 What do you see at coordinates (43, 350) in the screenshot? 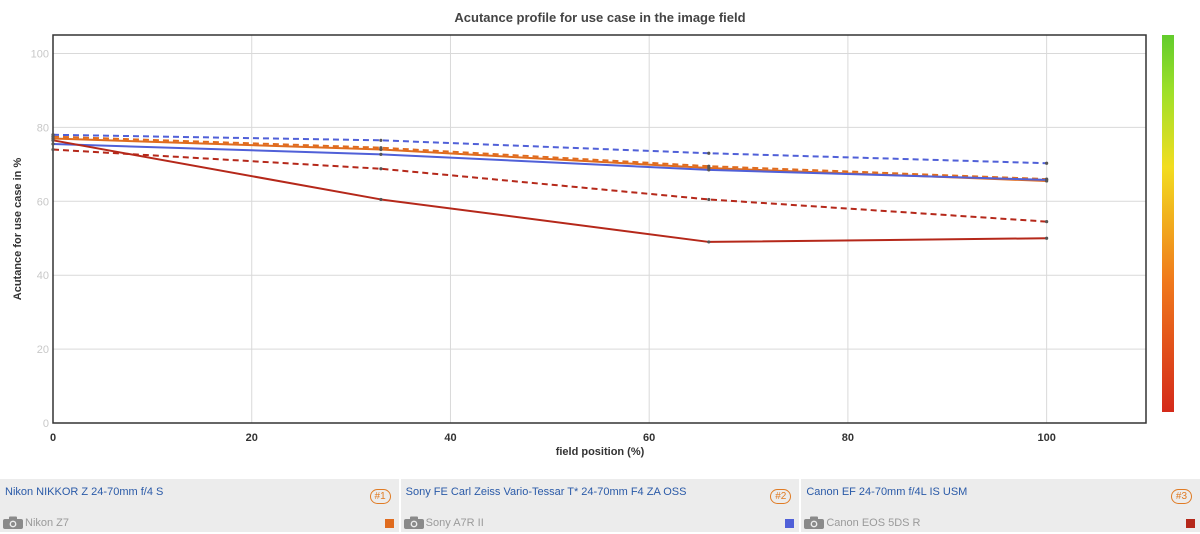
I see `y-tick-label: 20` at bounding box center [43, 350].